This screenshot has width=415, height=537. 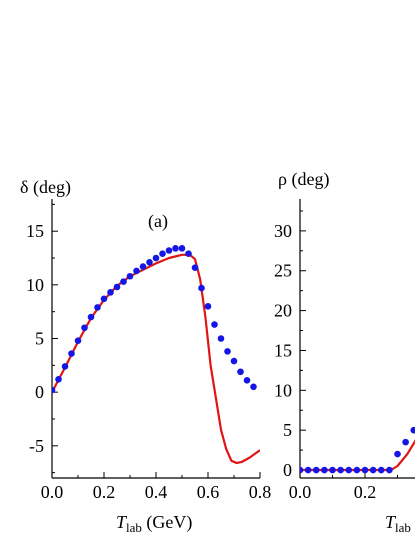 I want to click on panel-b-plot-area, so click(x=357, y=450).